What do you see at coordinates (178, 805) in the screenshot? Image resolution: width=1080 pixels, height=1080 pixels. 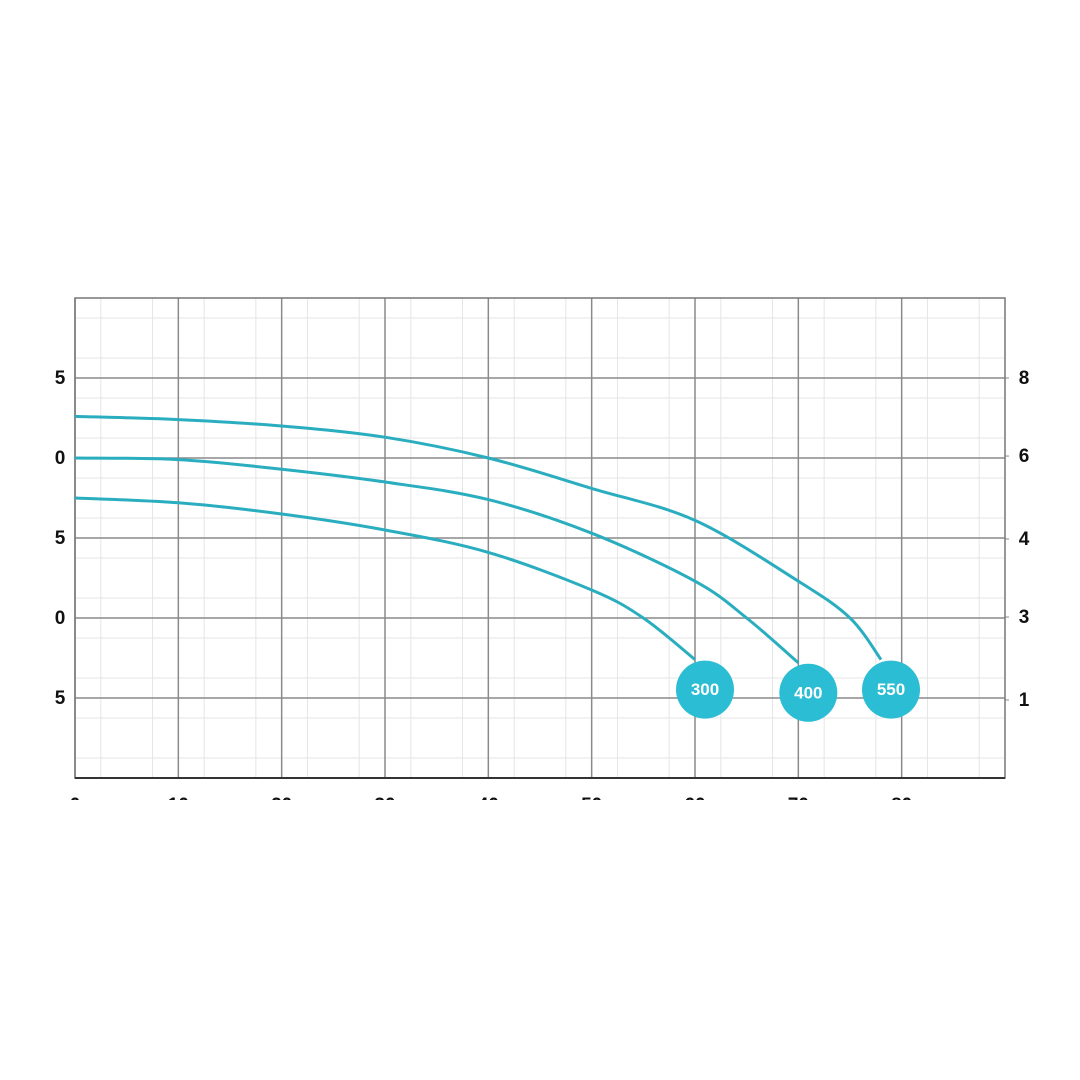 I see `x-tick-label: 10` at bounding box center [178, 805].